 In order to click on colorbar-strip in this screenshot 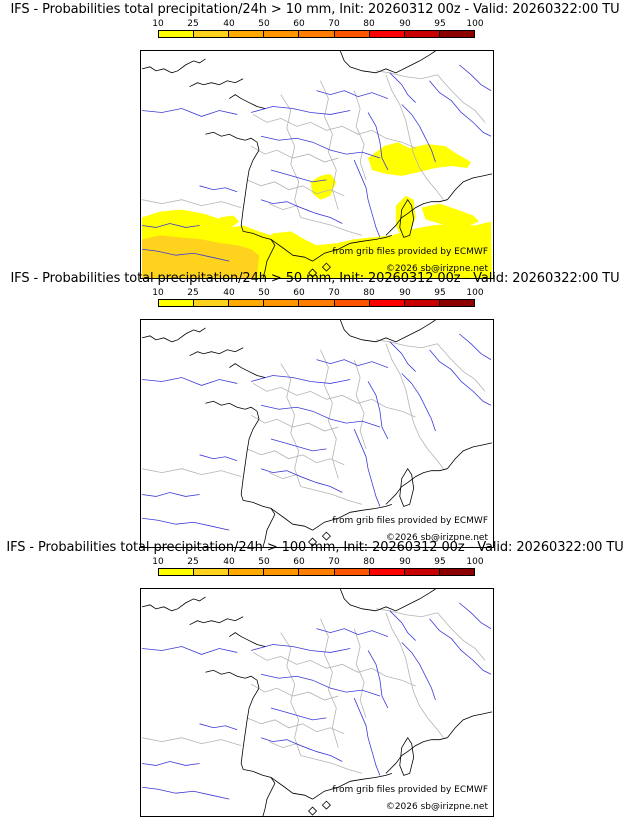, I will do `click(316, 34)`.